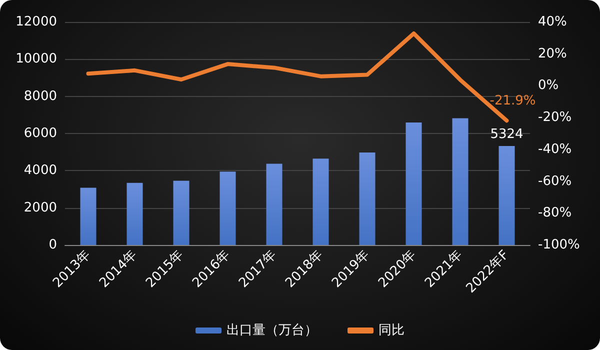 Image resolution: width=600 pixels, height=350 pixels. I want to click on y-tick-label: 2000, so click(40, 208).